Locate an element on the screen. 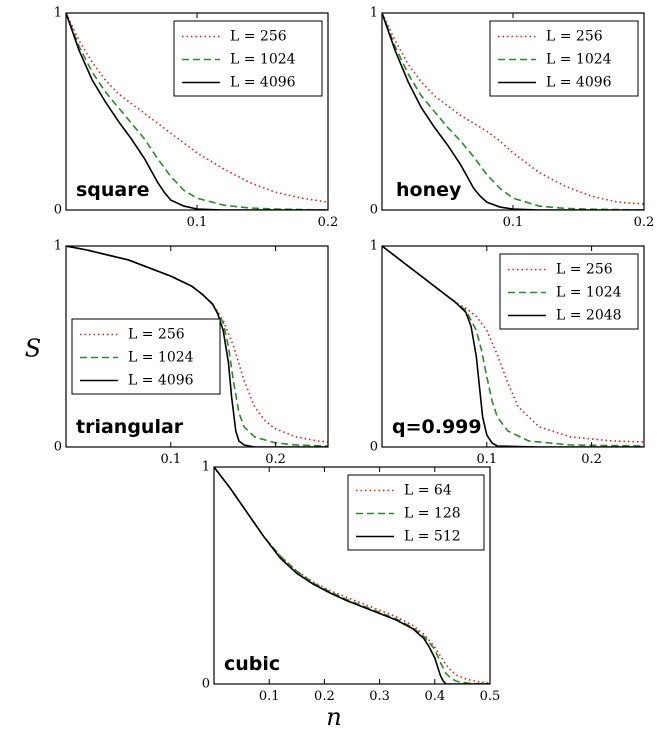  x-tick-label: 0.5 is located at coordinates (490, 696).